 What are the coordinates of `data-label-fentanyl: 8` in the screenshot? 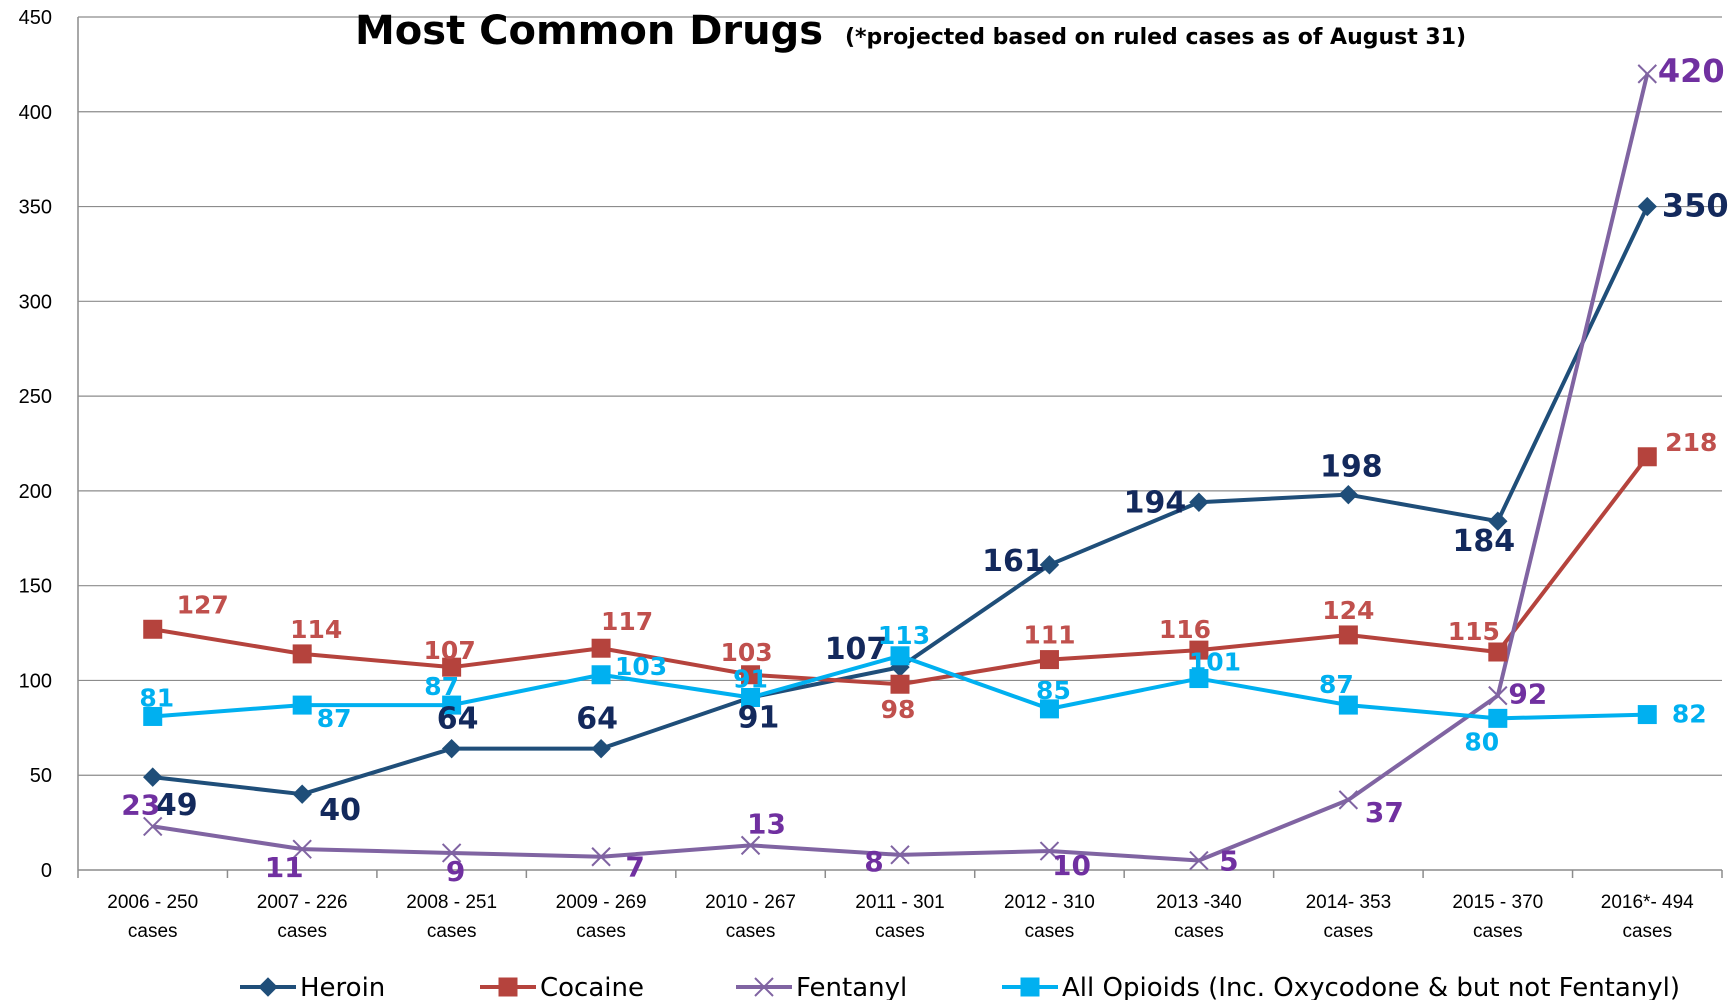 It's located at (873, 861).